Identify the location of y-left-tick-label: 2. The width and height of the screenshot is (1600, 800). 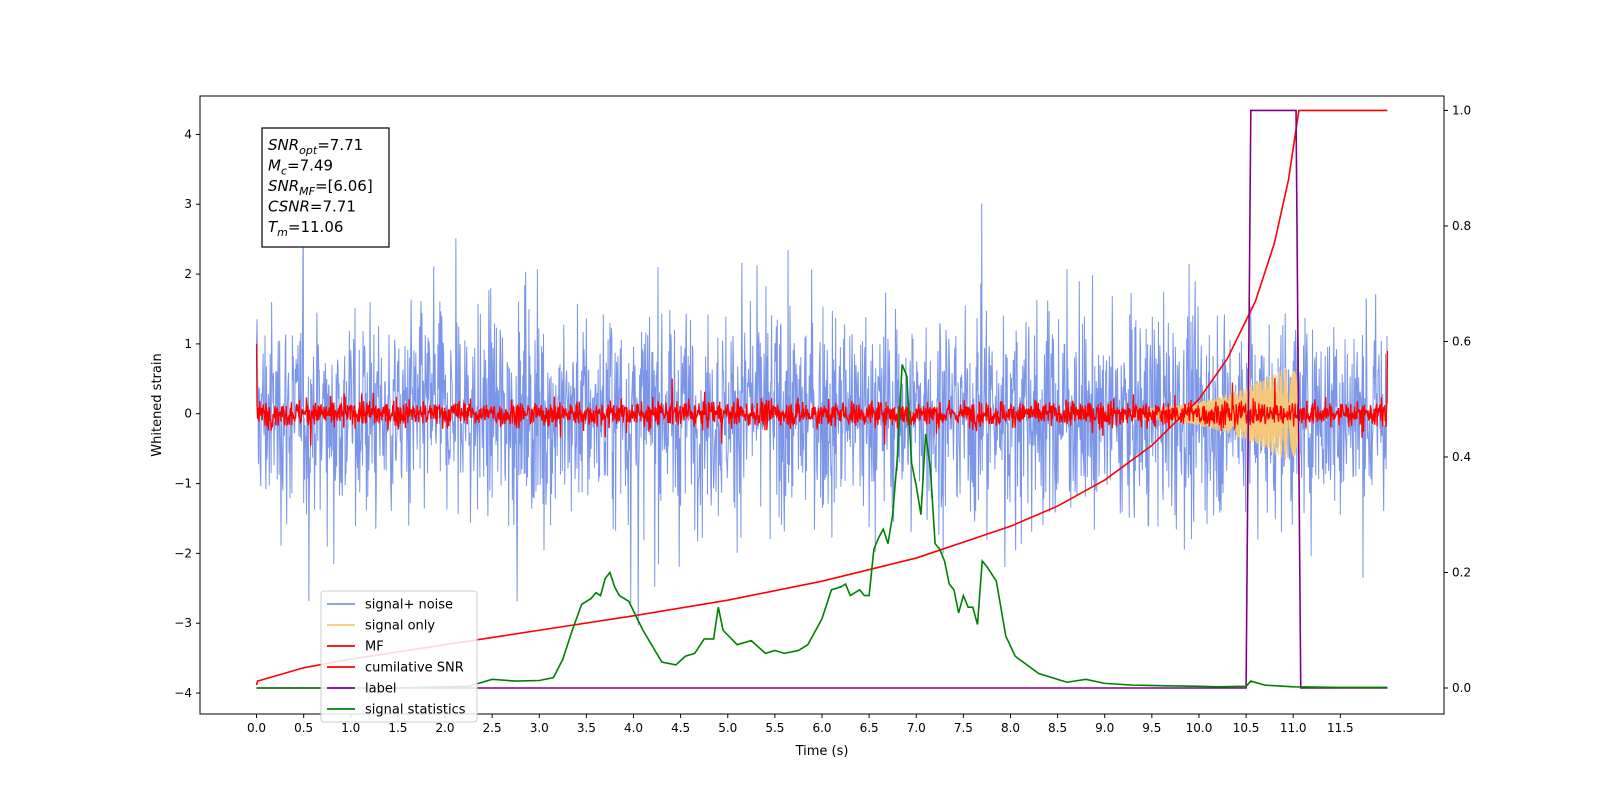
(188, 274).